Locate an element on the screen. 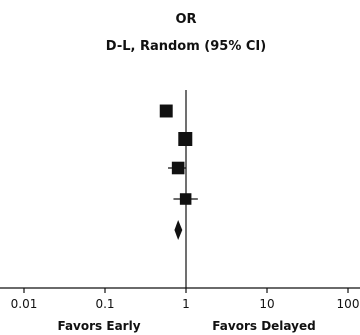 The width and height of the screenshot is (360, 335). x-axis: 0.01 0.1 1 10 100 is located at coordinates (180, 299).